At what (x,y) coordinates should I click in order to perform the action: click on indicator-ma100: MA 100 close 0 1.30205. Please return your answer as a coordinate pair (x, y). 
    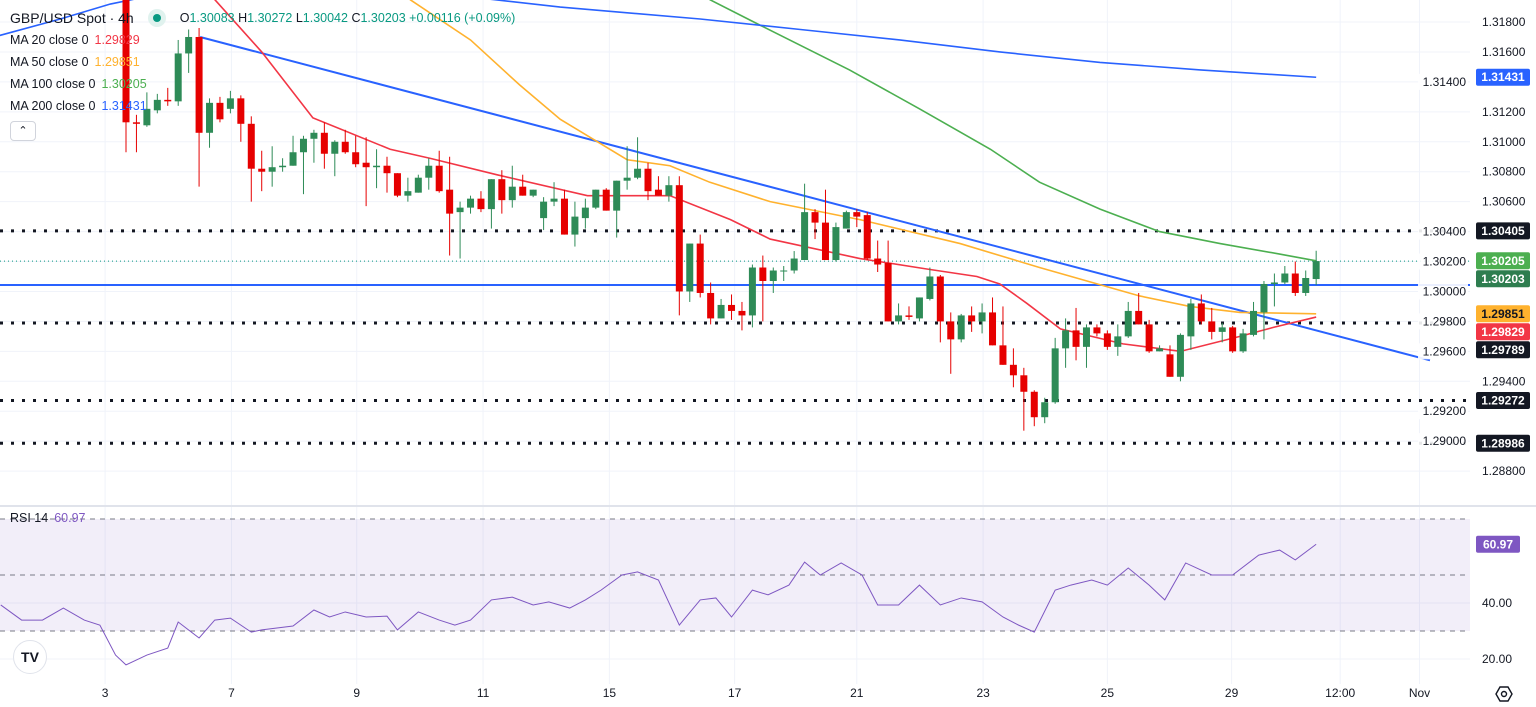
    Looking at the image, I should click on (78, 84).